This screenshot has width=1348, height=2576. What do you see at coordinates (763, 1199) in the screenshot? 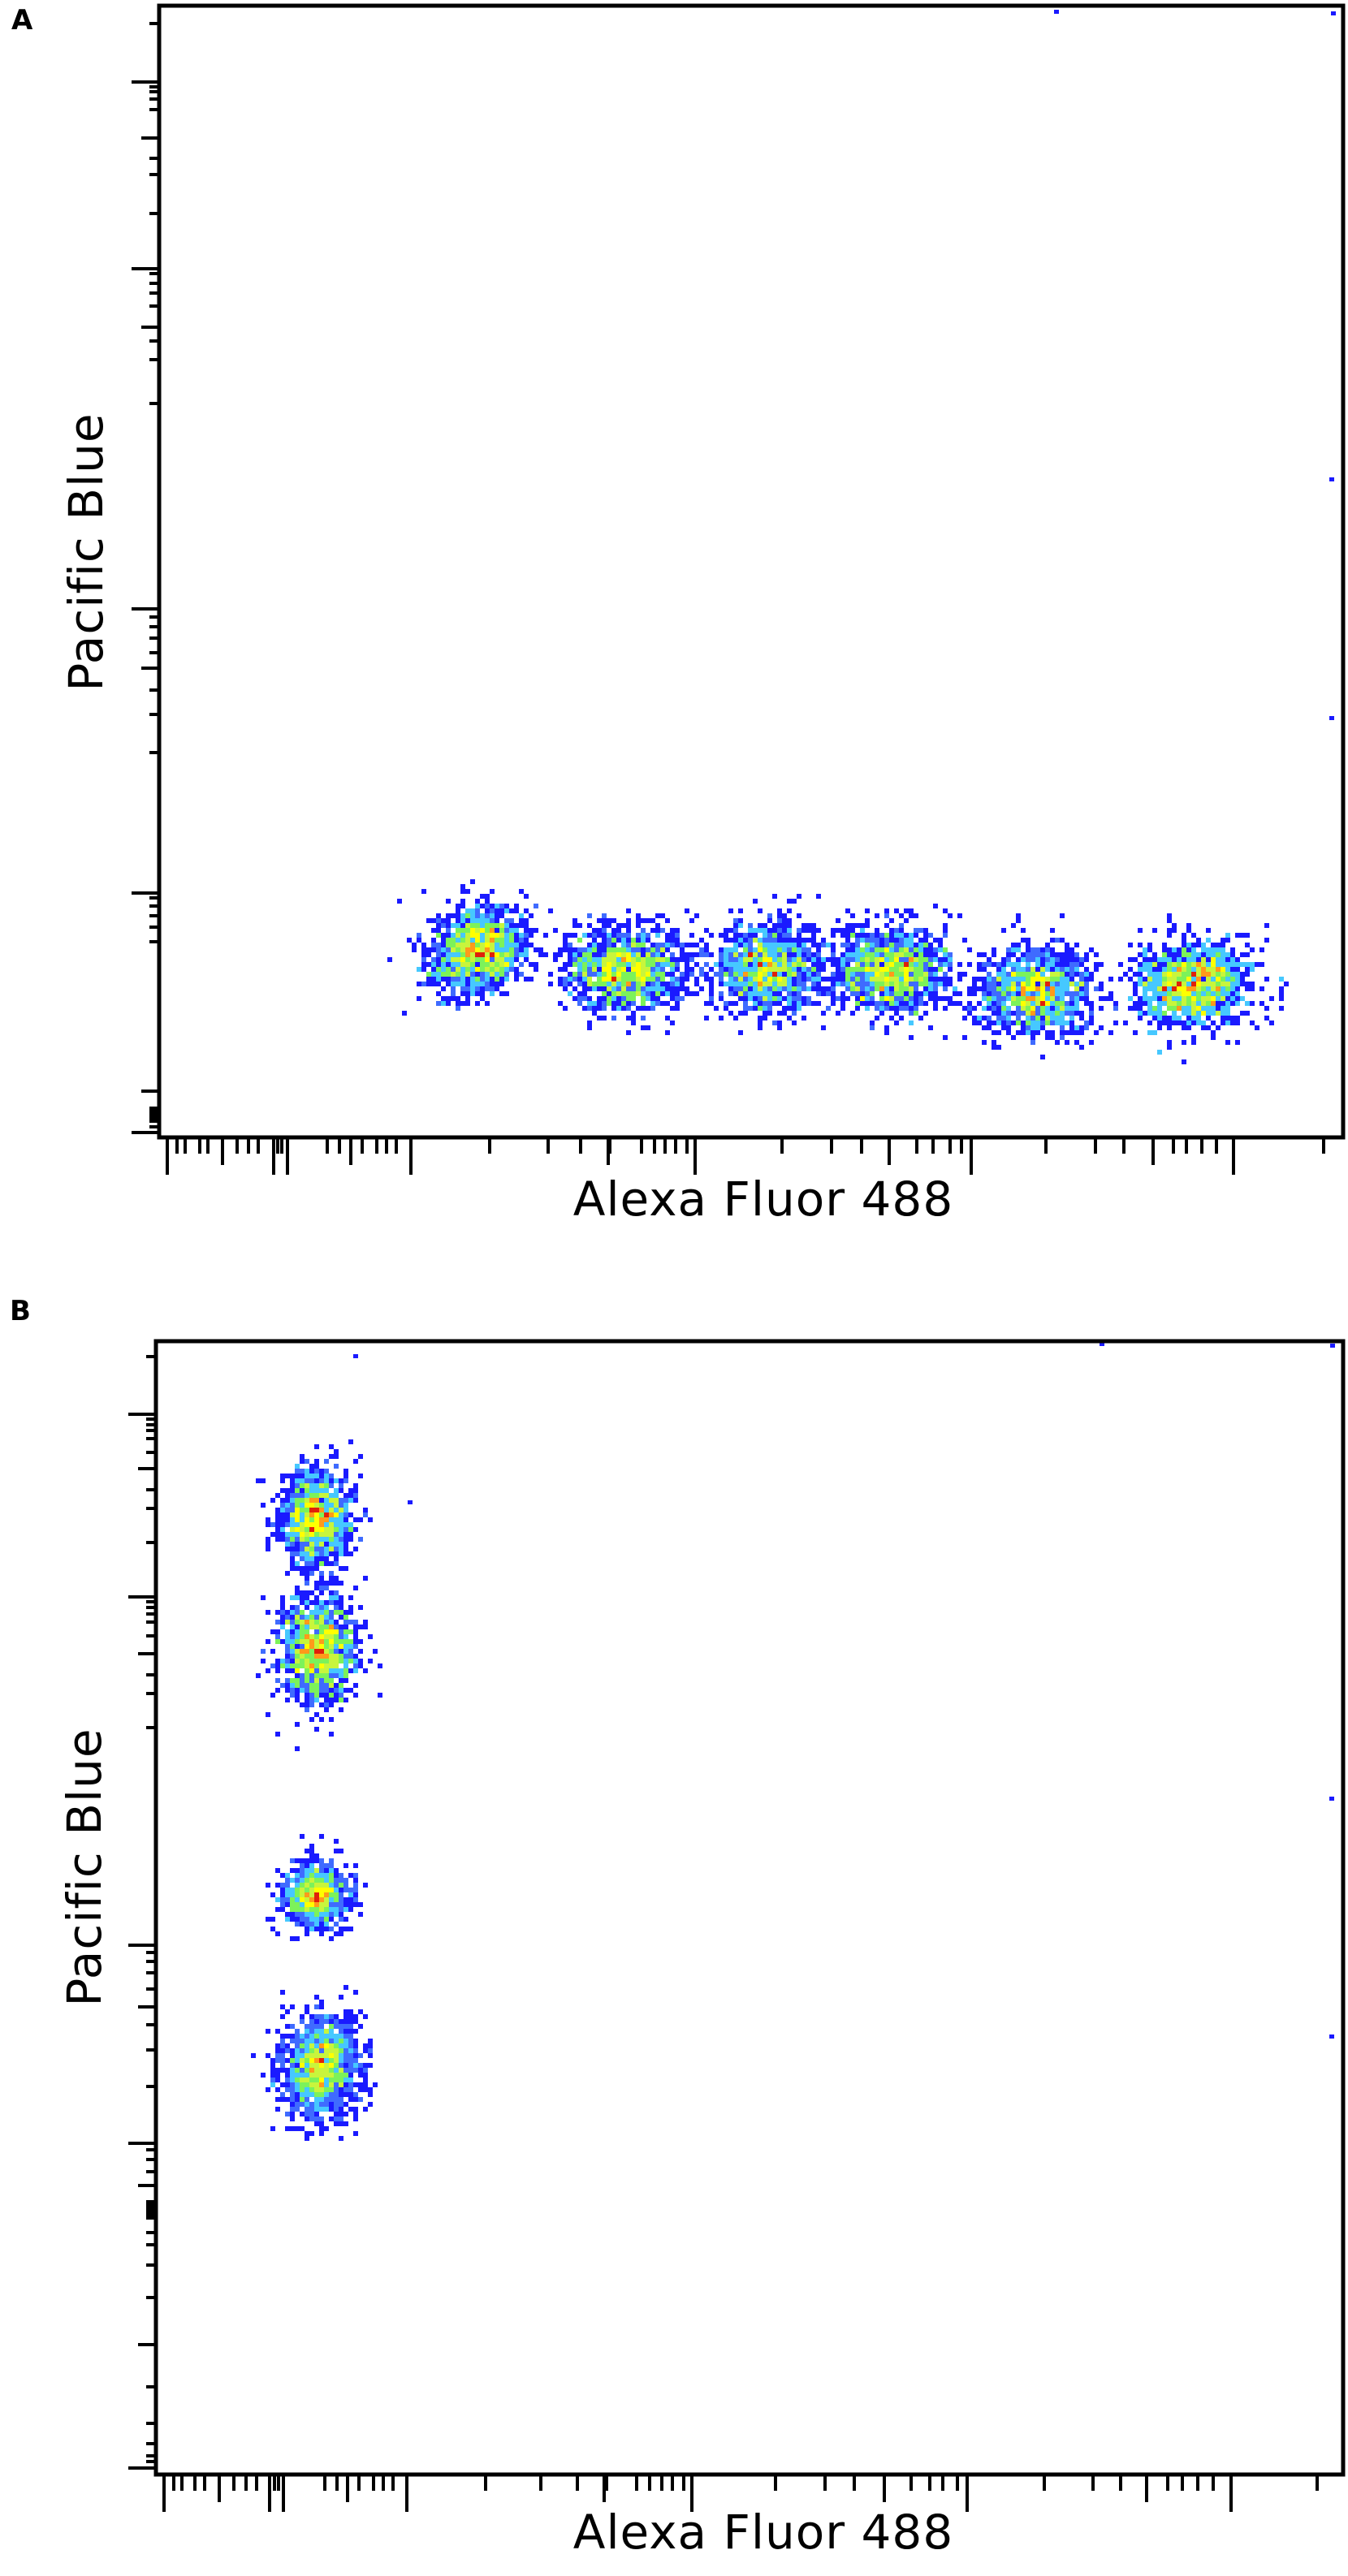
I see `x-axis-title-a: Alexa Fluor 488` at bounding box center [763, 1199].